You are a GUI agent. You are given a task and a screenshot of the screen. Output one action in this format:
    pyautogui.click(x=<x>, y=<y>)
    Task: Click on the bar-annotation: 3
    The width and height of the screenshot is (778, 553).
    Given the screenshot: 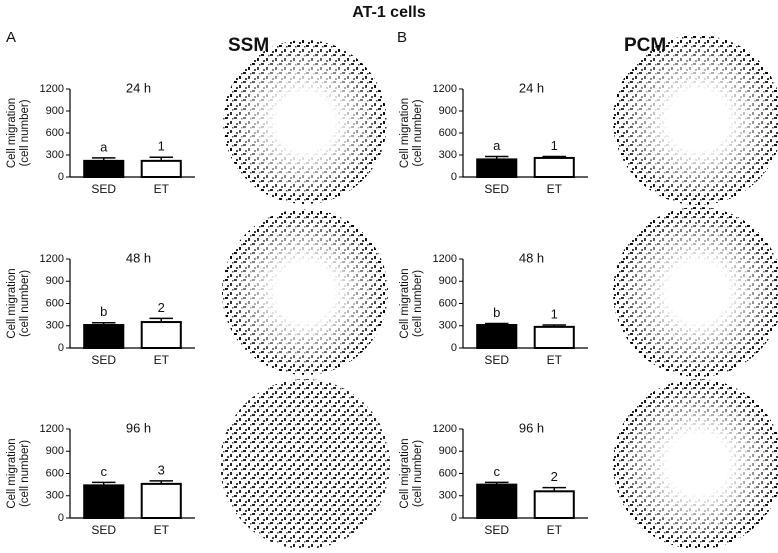 What is the action you would take?
    pyautogui.click(x=161, y=469)
    